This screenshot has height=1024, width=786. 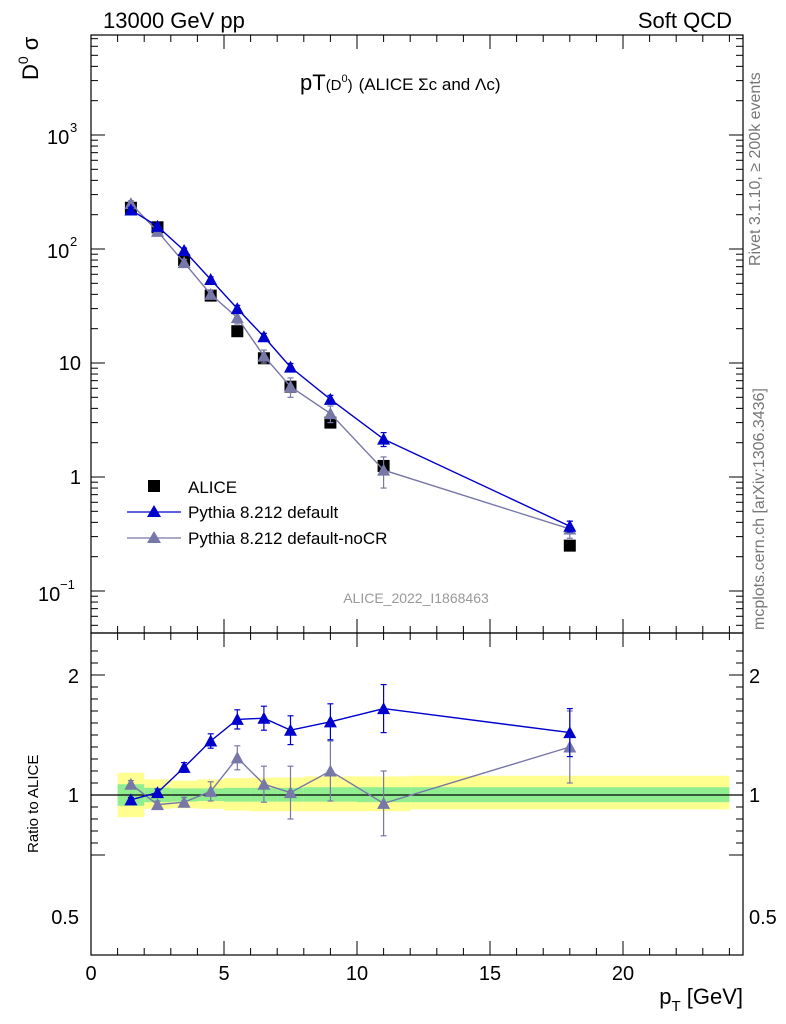 I want to click on ytick-label-100-base: 10, so click(x=58, y=252).